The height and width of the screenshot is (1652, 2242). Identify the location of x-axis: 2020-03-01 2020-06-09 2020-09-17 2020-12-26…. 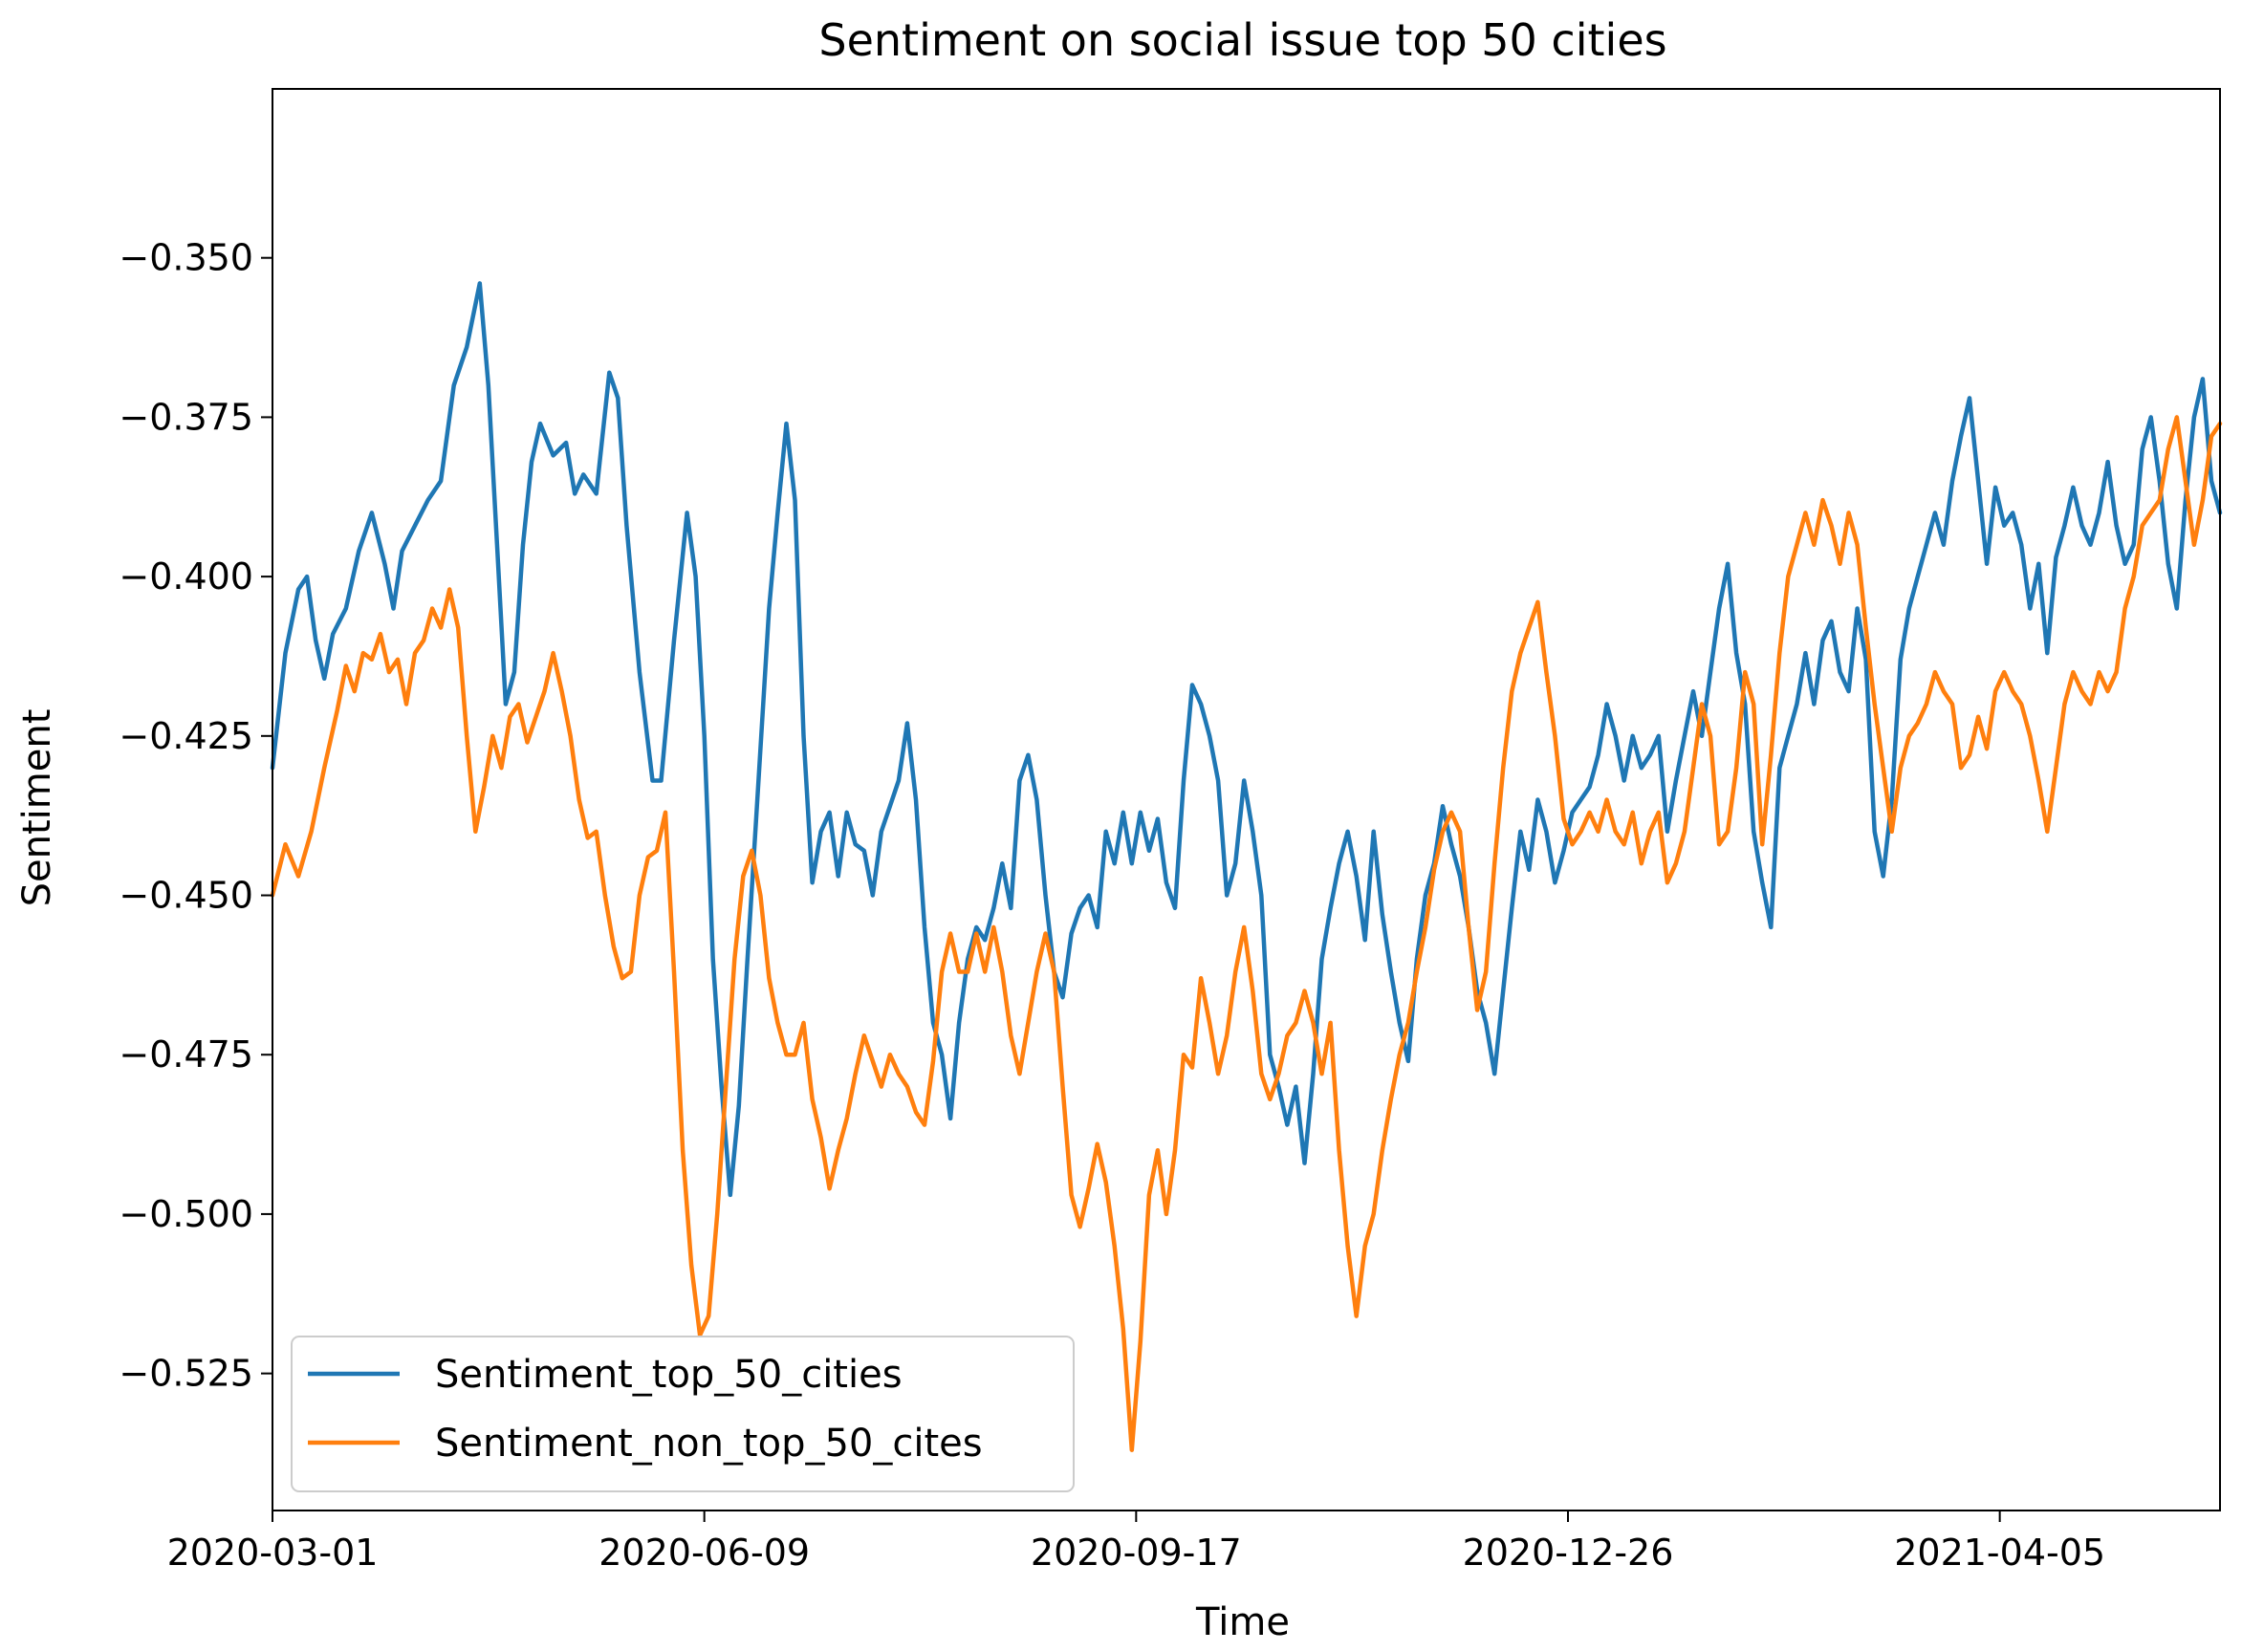
(1136, 1542).